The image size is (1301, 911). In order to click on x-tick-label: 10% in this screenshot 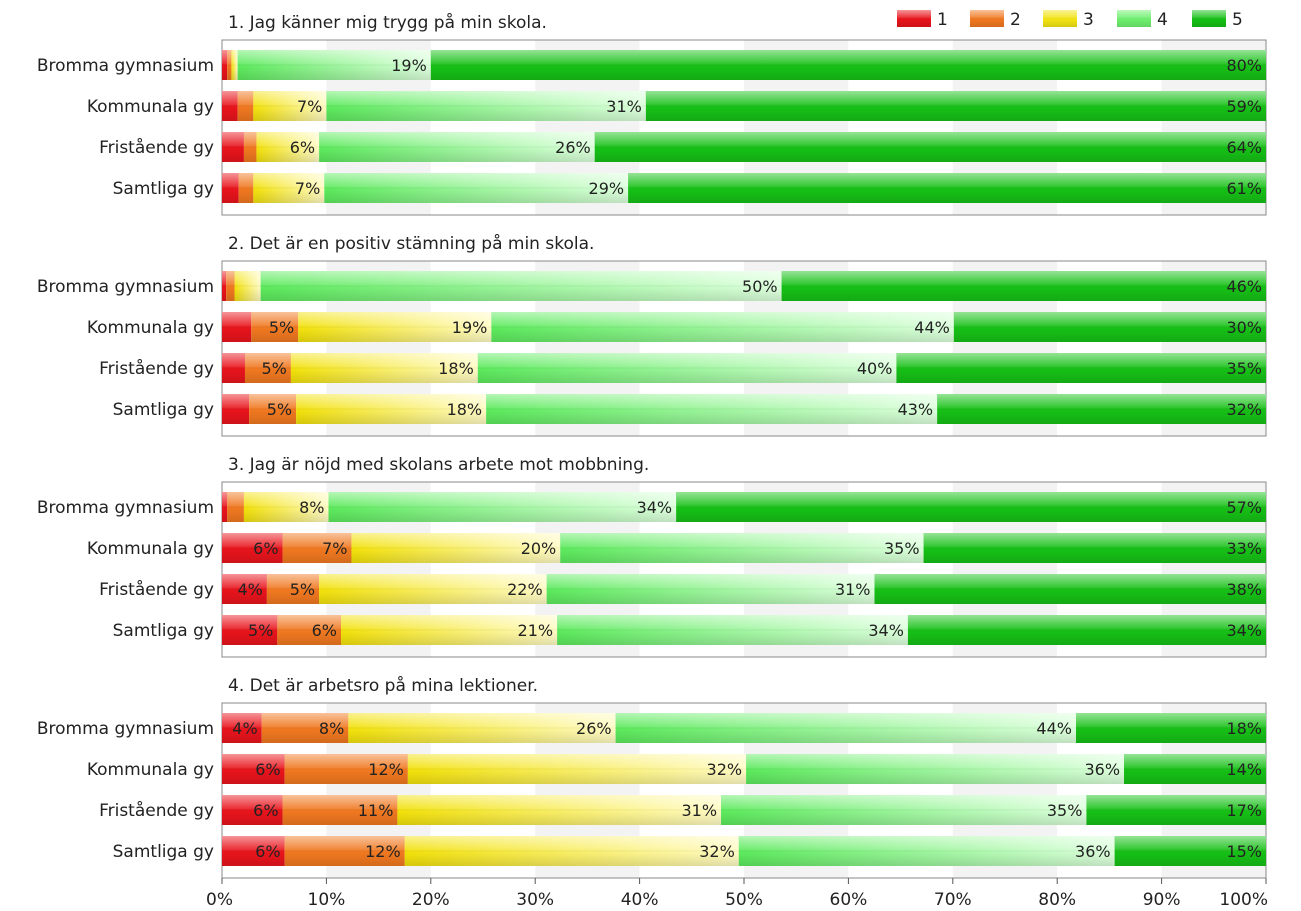, I will do `click(327, 900)`.